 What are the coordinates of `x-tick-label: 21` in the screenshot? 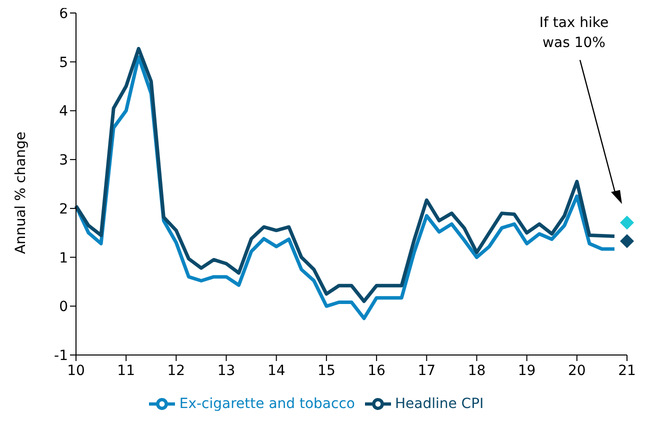 It's located at (627, 370).